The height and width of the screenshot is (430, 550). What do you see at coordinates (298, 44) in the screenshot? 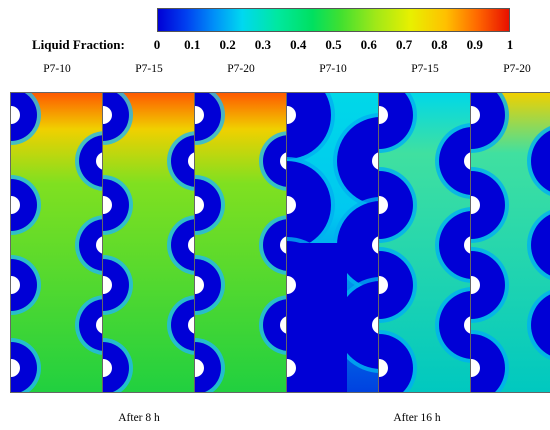
I see `colorbar-tick-label: 0.4` at bounding box center [298, 44].